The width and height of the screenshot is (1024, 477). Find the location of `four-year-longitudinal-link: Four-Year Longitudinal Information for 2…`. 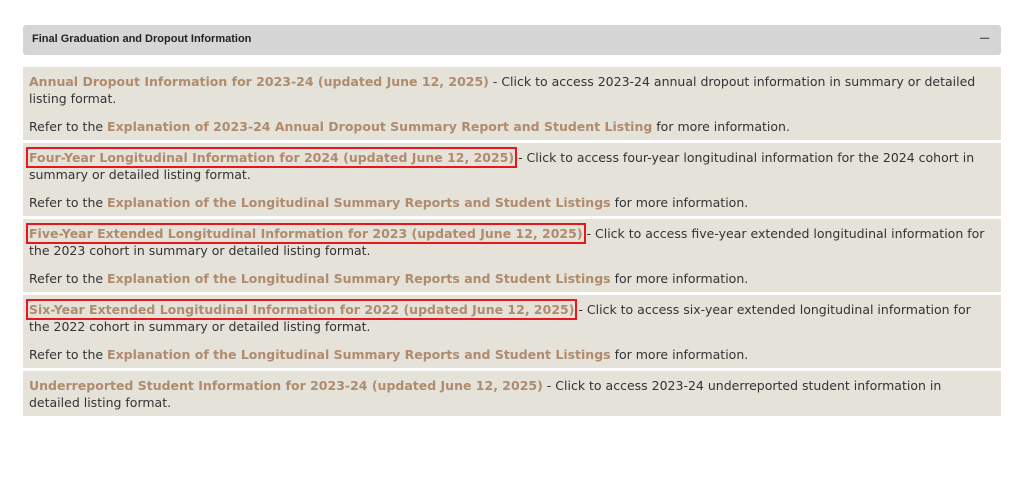

four-year-longitudinal-link: Four-Year Longitudinal Information for 2… is located at coordinates (271, 157).